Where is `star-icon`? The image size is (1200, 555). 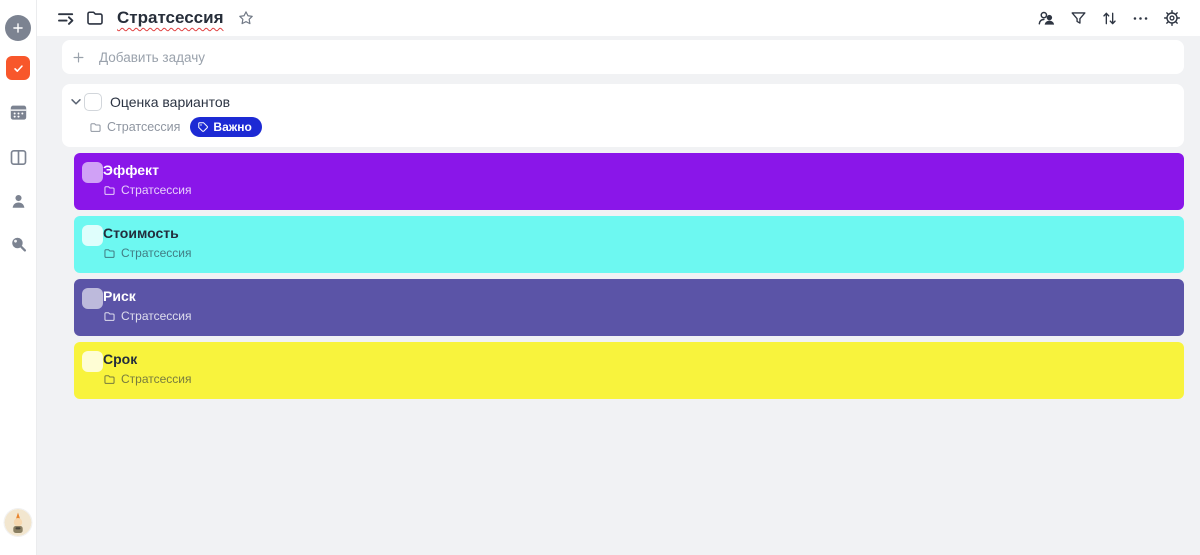 star-icon is located at coordinates (245, 18).